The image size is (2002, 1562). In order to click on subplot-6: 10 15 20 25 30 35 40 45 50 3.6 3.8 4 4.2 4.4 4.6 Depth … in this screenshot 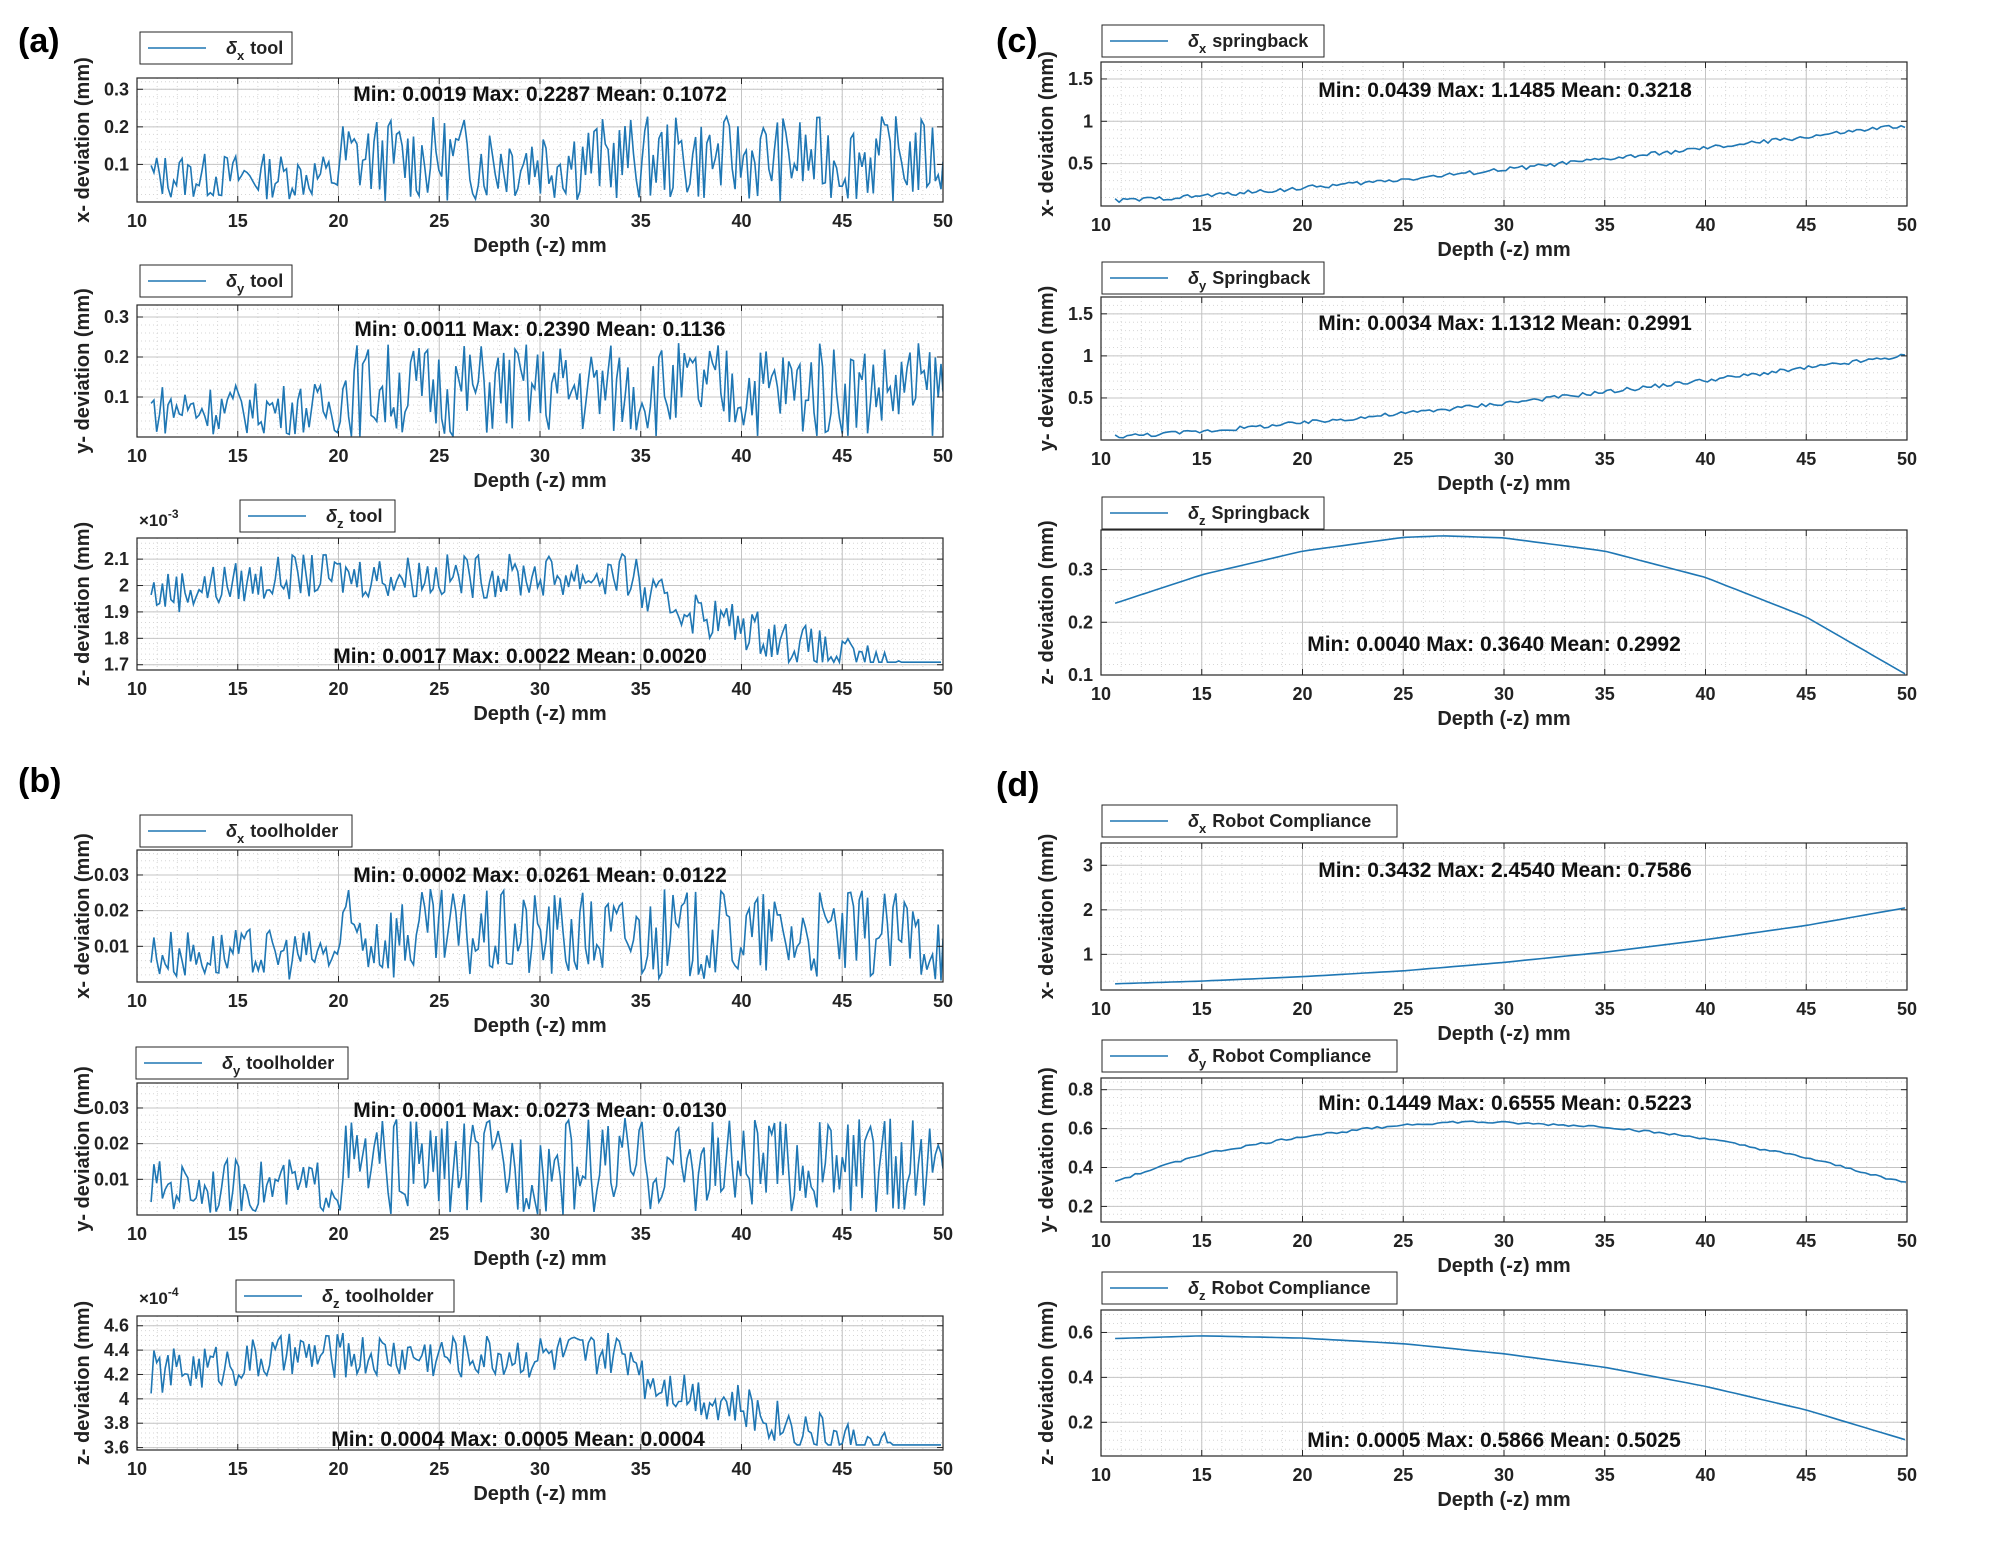, I will do `click(512, 1392)`.